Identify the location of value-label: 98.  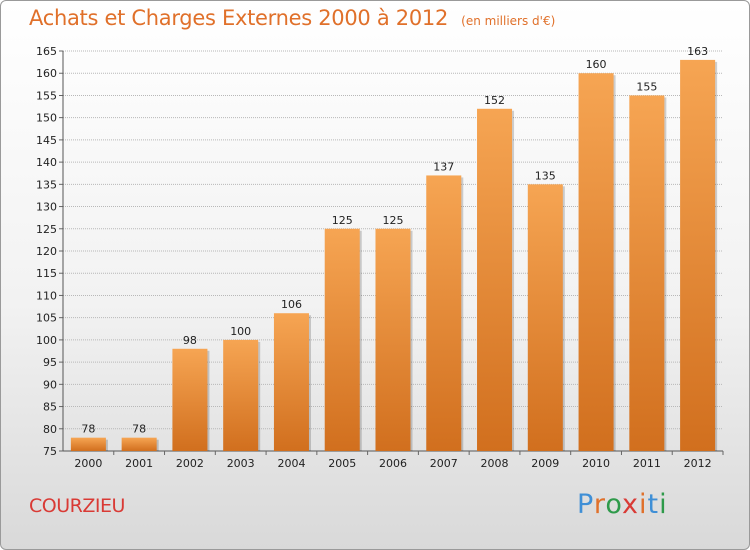
(190, 340).